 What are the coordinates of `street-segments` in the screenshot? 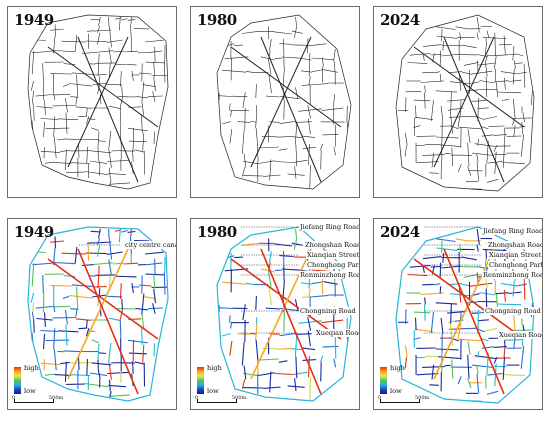 It's located at (465, 103).